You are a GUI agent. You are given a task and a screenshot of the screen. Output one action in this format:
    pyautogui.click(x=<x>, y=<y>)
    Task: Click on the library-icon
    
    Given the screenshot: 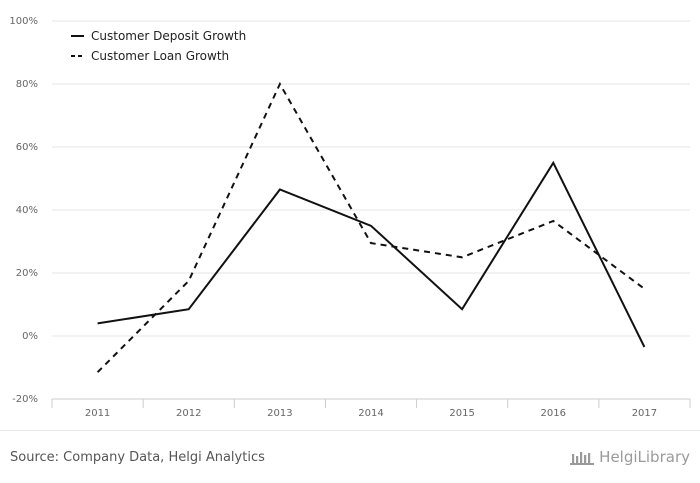 What is the action you would take?
    pyautogui.click(x=582, y=458)
    